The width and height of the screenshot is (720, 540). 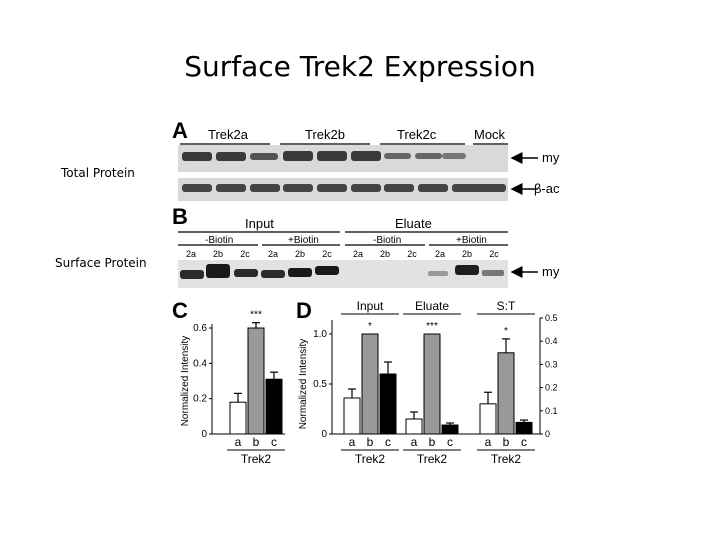 I want to click on surface-protein-label: Surface Protein, so click(x=101, y=263).